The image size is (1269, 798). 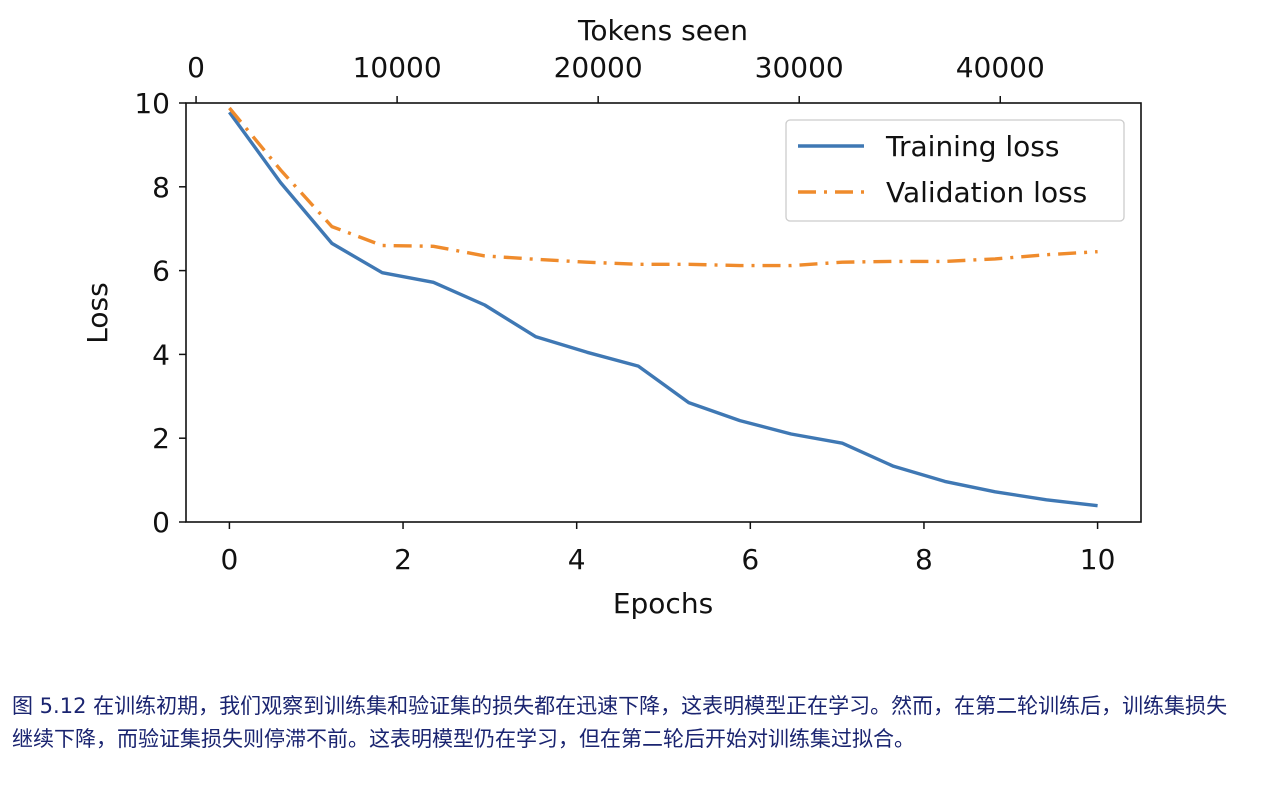 I want to click on y-axis-ticks: 0 2 4 6 8 10, so click(x=160, y=313).